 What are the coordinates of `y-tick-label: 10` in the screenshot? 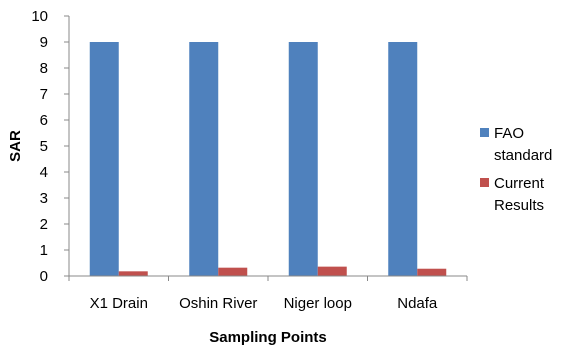 It's located at (39, 16).